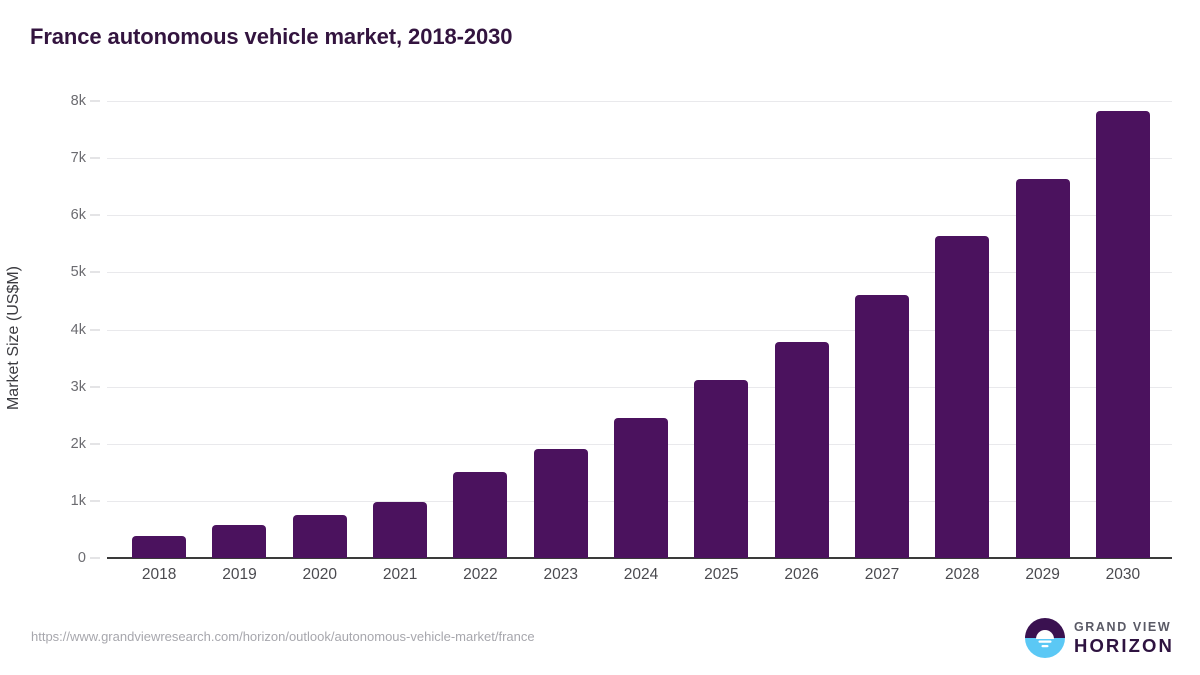 The image size is (1200, 675). I want to click on x-tick-label: 2029, so click(1042, 574).